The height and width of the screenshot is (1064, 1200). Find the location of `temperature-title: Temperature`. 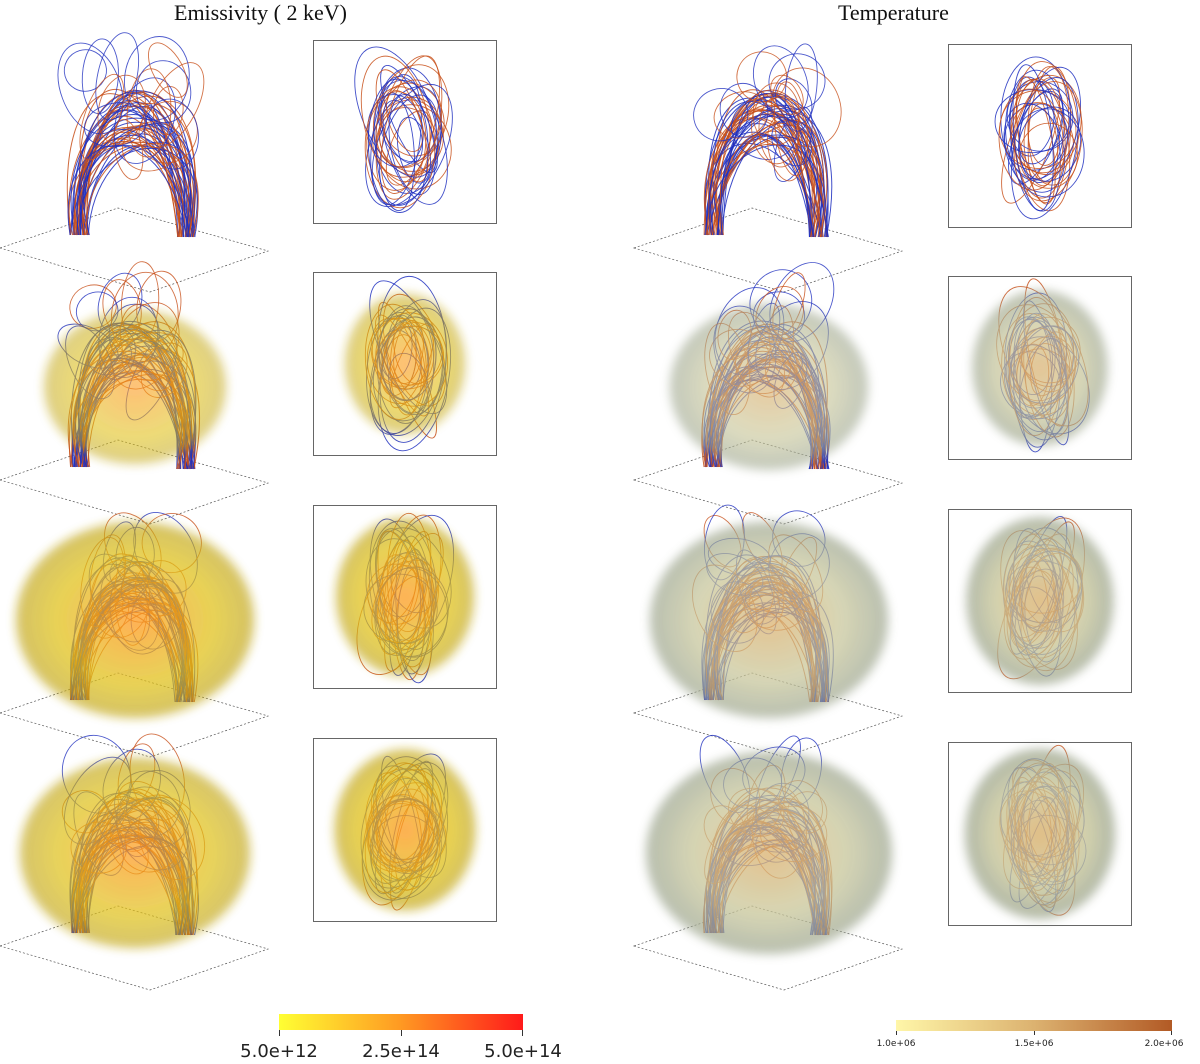

temperature-title: Temperature is located at coordinates (893, 12).